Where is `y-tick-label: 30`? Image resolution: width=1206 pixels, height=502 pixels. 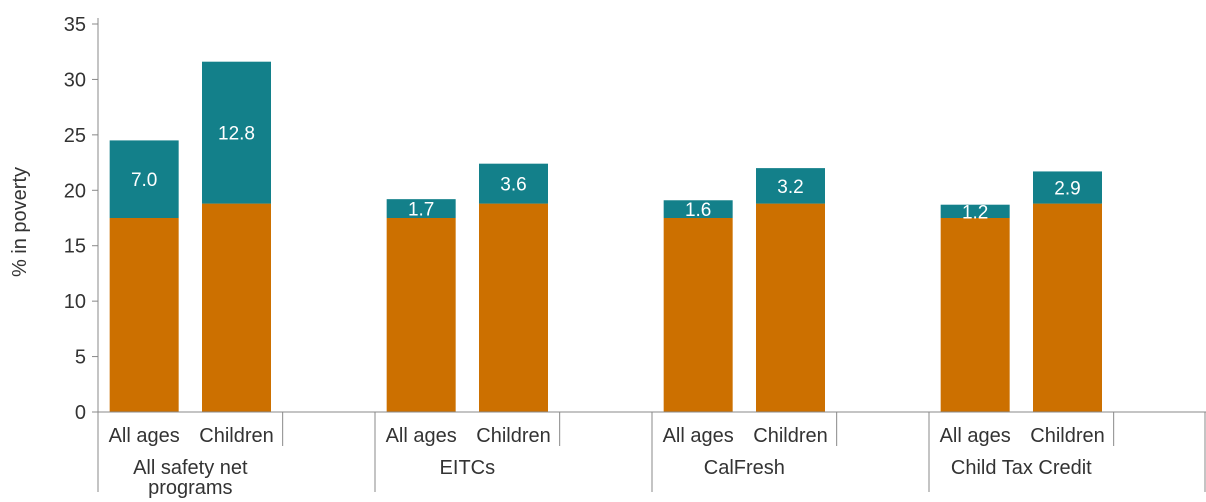 y-tick-label: 30 is located at coordinates (75, 80).